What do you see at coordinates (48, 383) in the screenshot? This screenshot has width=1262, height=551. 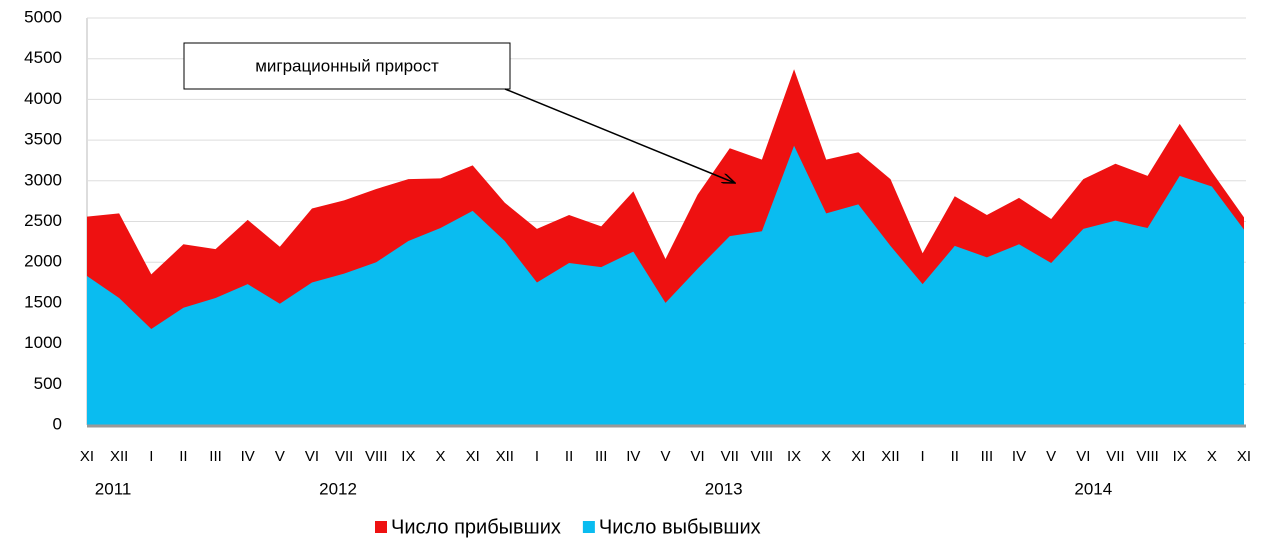 I see `y-tick-label: 500` at bounding box center [48, 383].